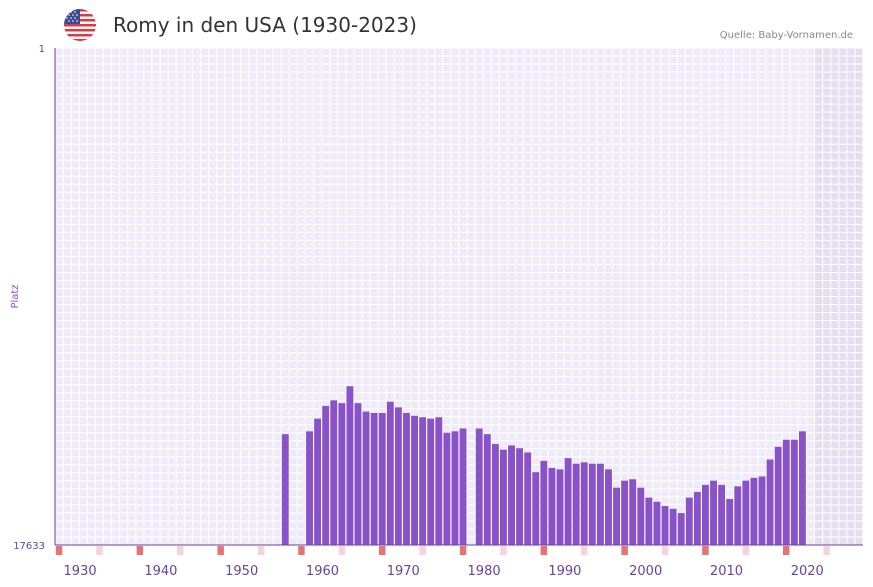 This screenshot has height=587, width=873. What do you see at coordinates (80, 571) in the screenshot?
I see `x-tick-label: 1930` at bounding box center [80, 571].